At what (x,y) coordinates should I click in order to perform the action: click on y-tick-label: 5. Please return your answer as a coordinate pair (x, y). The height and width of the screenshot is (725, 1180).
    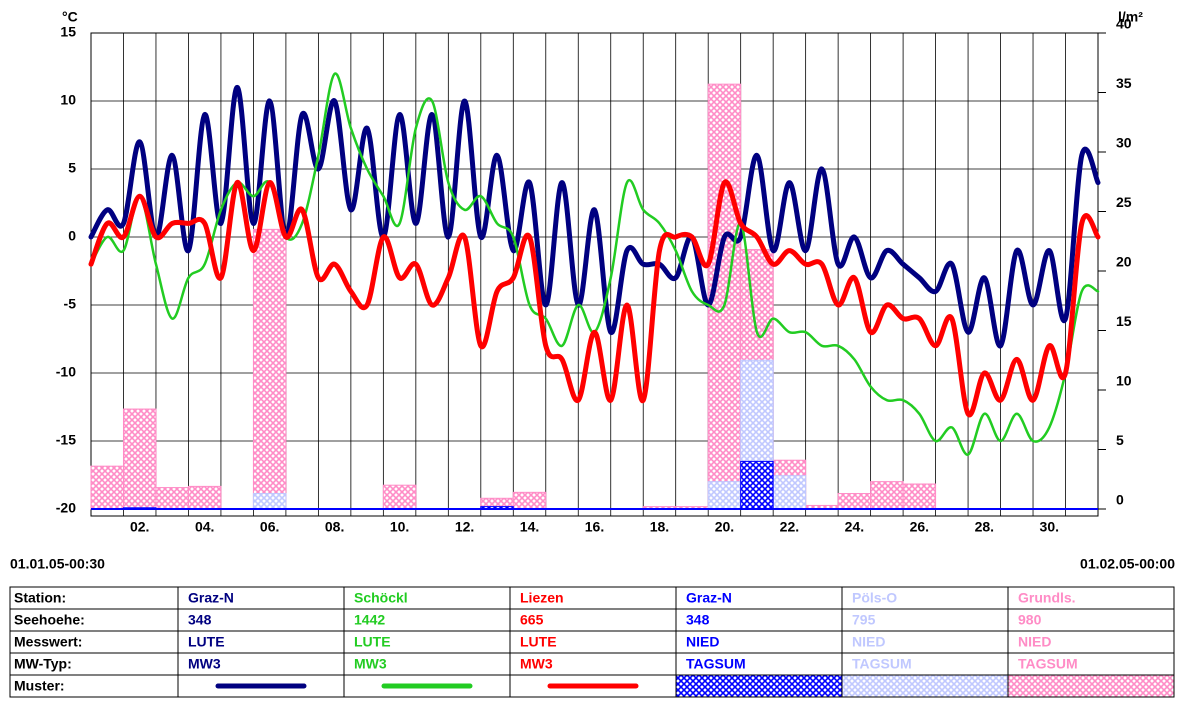
    Looking at the image, I should click on (72, 168).